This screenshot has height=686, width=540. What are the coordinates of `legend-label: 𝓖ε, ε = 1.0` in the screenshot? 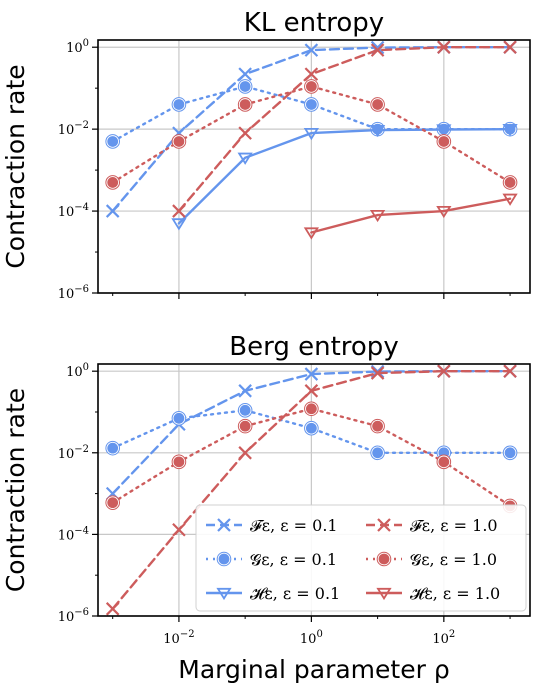 It's located at (453, 559).